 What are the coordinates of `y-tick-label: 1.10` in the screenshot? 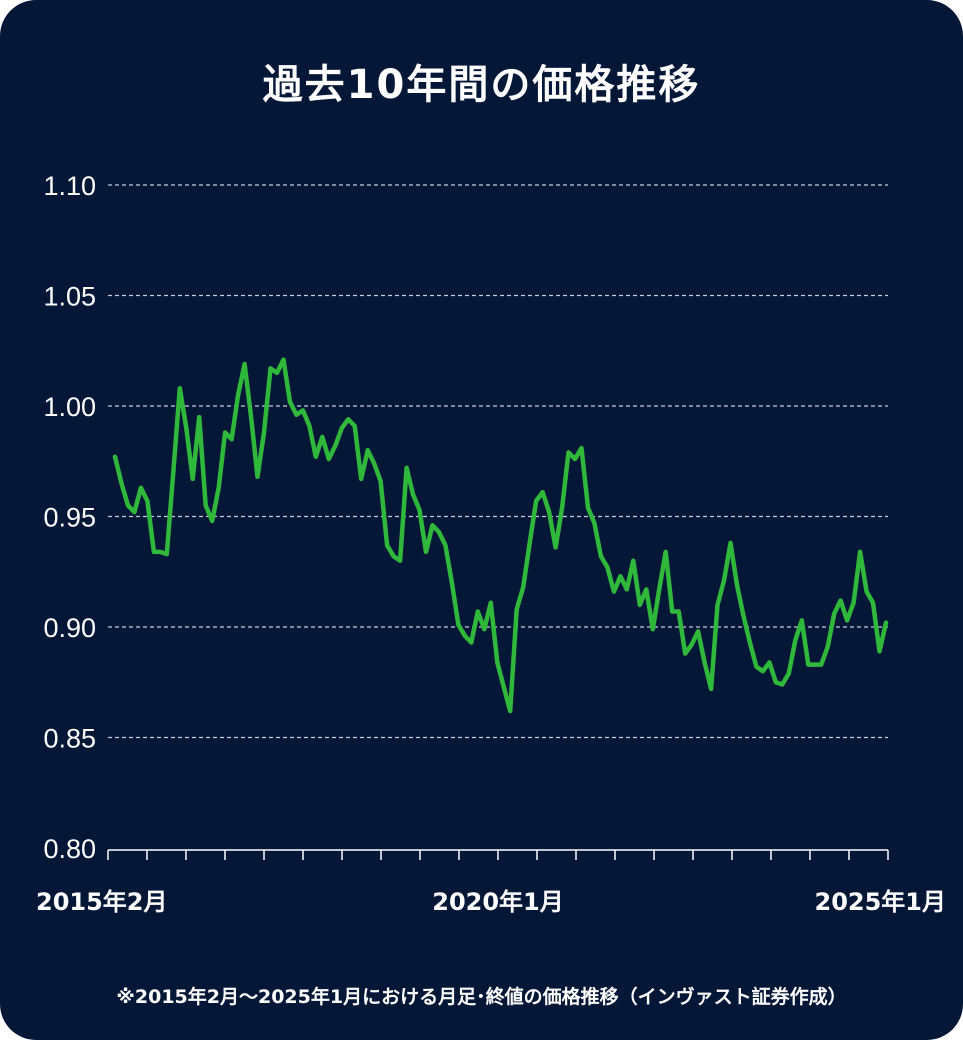 It's located at (69, 186).